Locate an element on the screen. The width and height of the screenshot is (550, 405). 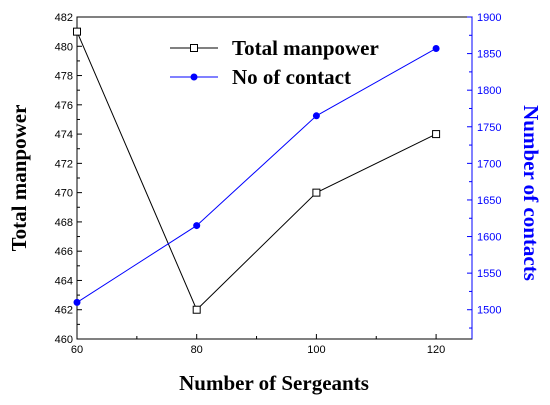
right-y-tick-label: 1500 is located at coordinates (489, 311).